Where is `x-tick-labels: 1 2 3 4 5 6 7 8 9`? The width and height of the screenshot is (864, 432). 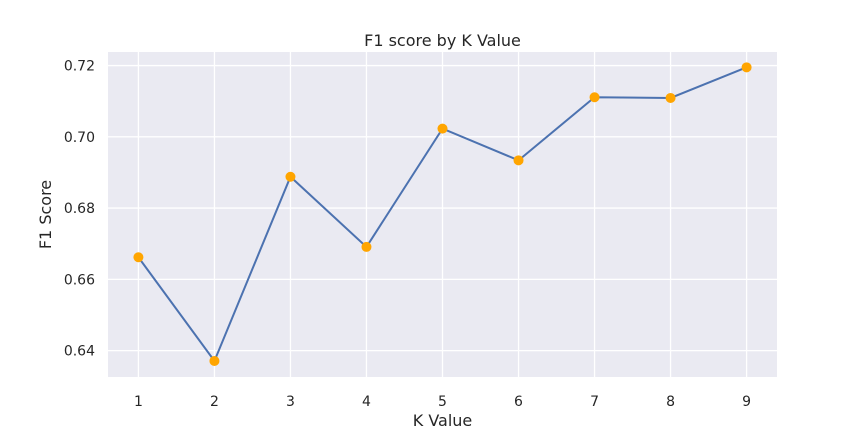 x-tick-labels: 1 2 3 4 5 6 7 8 9 is located at coordinates (442, 402).